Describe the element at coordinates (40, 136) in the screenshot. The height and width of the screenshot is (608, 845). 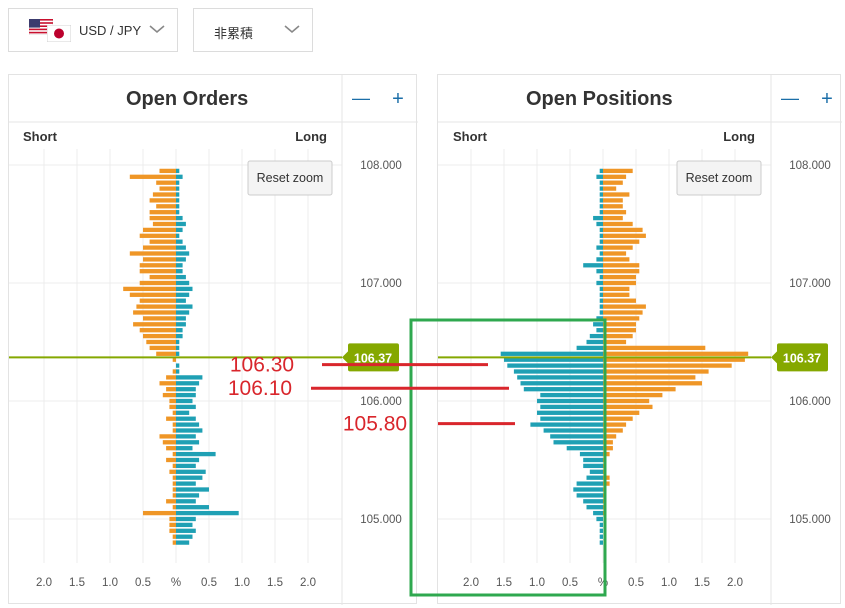
I see `short-label: Short` at that location.